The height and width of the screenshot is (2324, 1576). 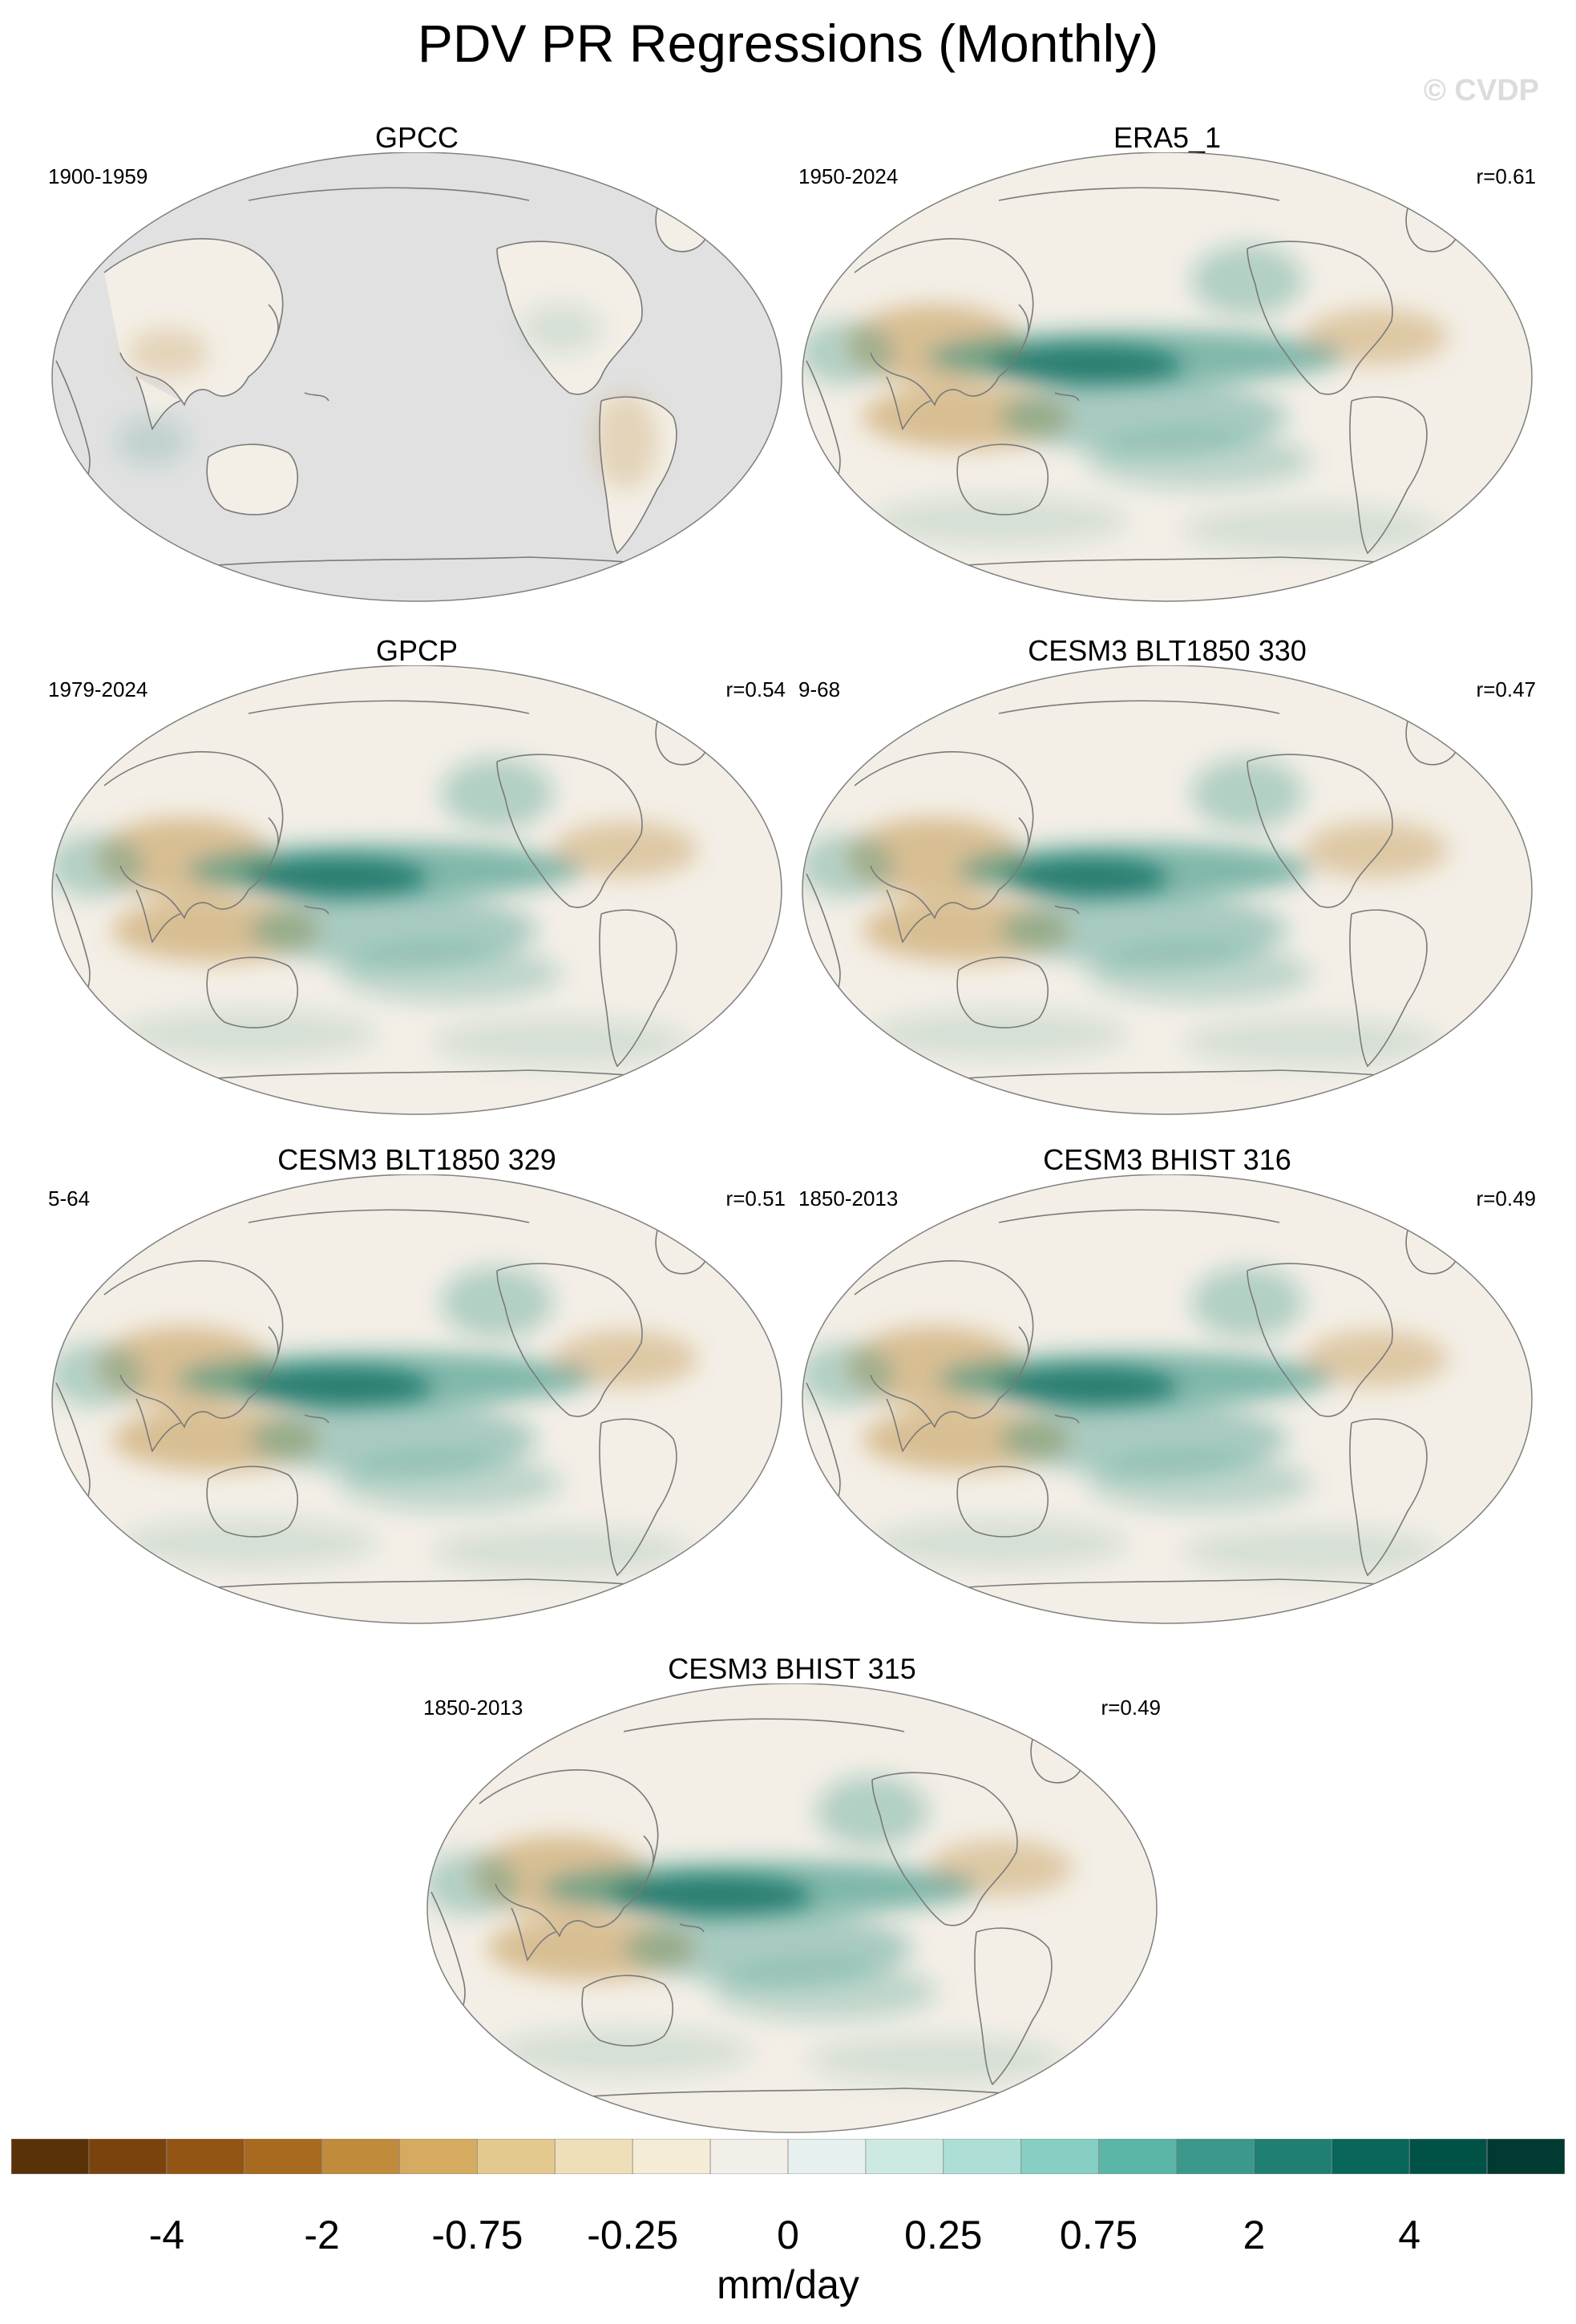 I want to click on panel-correlation: r=0.61, so click(x=1506, y=176).